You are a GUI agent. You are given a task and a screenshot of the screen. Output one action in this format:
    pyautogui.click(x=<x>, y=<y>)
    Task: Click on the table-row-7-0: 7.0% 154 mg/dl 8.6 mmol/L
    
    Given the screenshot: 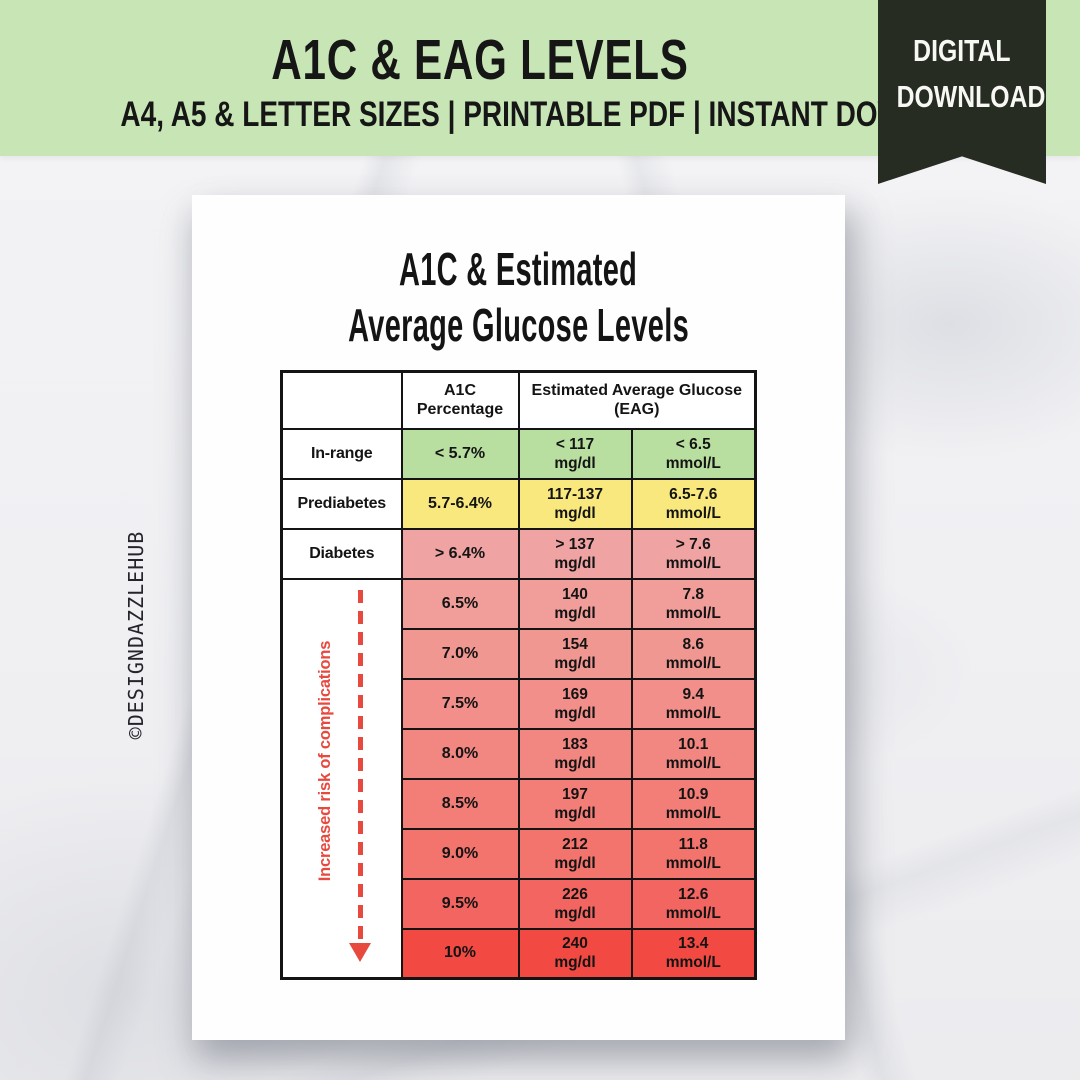 What is the action you would take?
    pyautogui.click(x=519, y=653)
    